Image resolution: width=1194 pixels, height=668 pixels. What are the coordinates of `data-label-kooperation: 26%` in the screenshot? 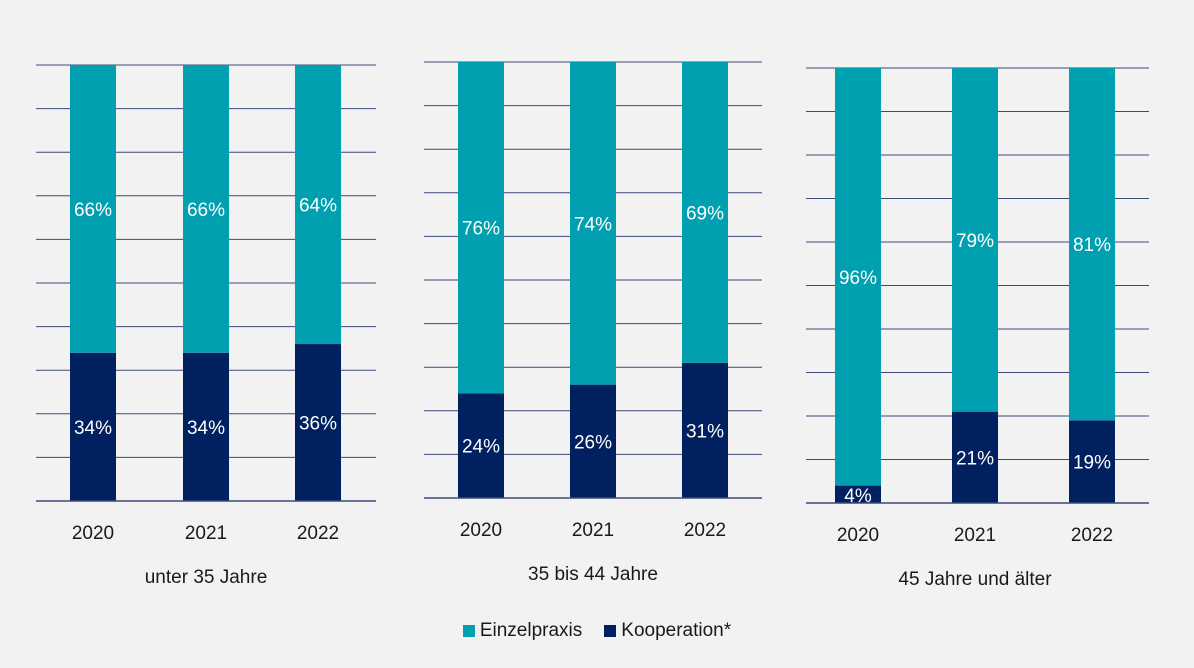 It's located at (593, 442).